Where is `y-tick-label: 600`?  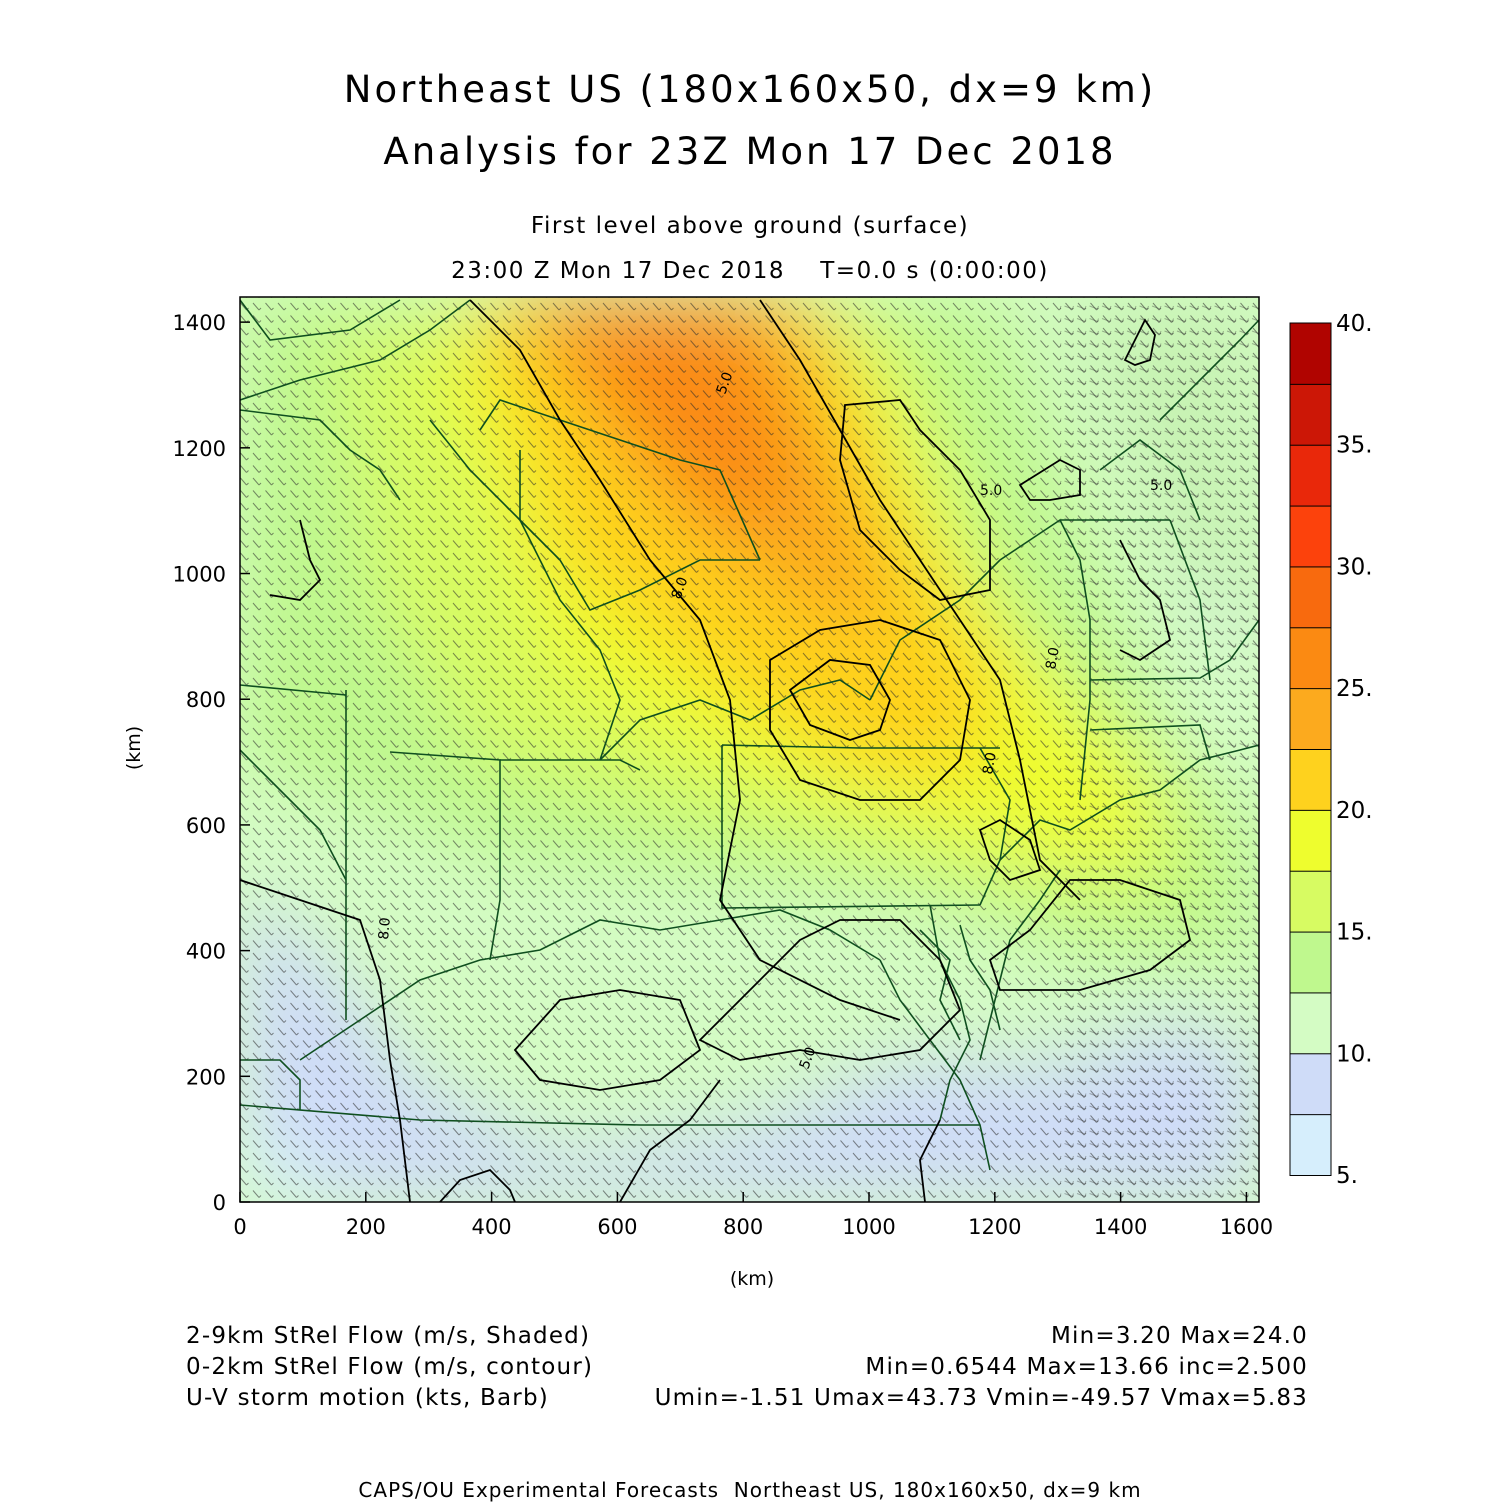 y-tick-label: 600 is located at coordinates (206, 826).